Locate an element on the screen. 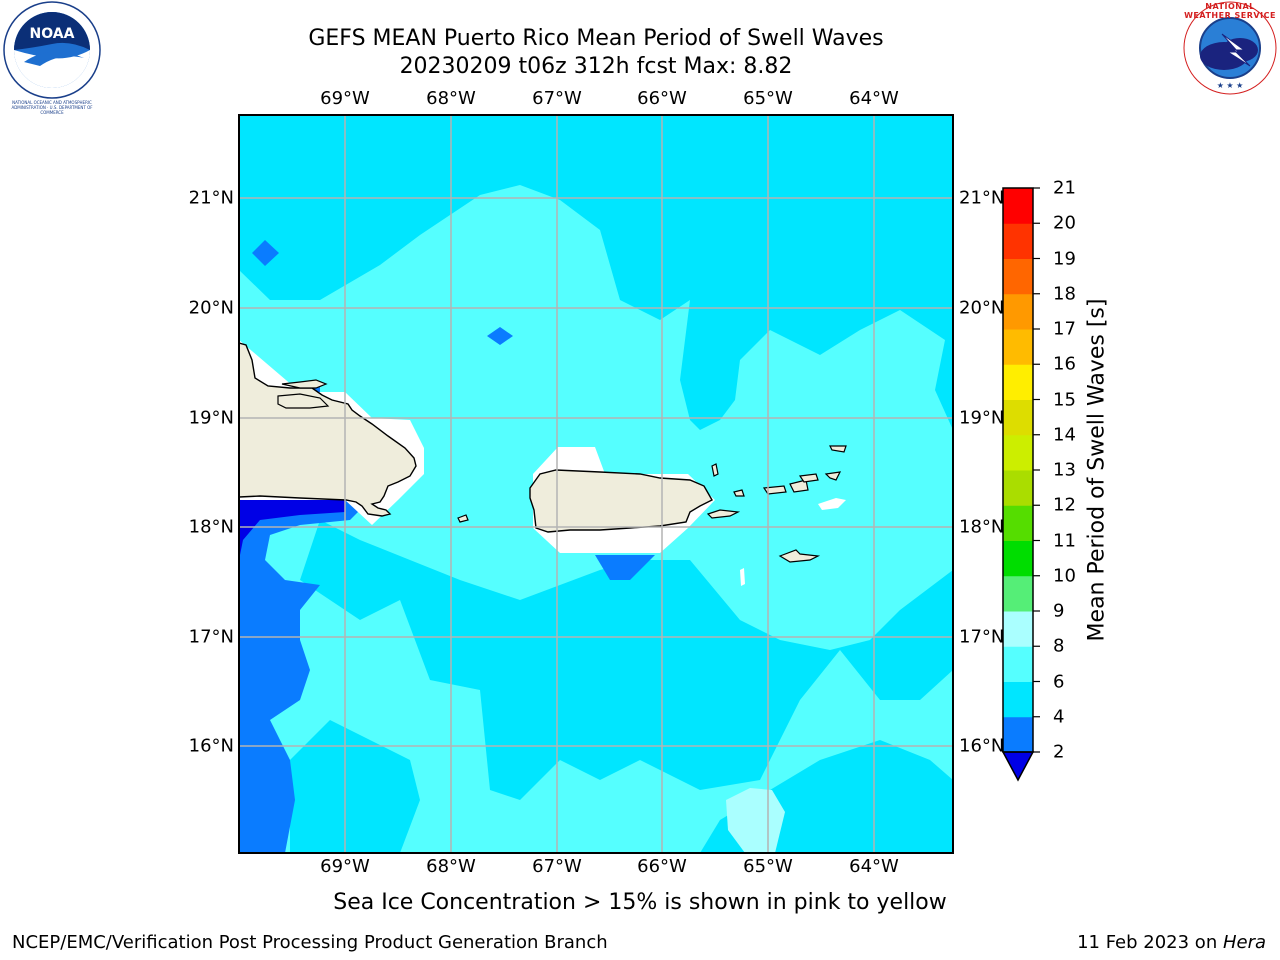 The height and width of the screenshot is (960, 1280). lat-tick-left: 18°N is located at coordinates (211, 527).